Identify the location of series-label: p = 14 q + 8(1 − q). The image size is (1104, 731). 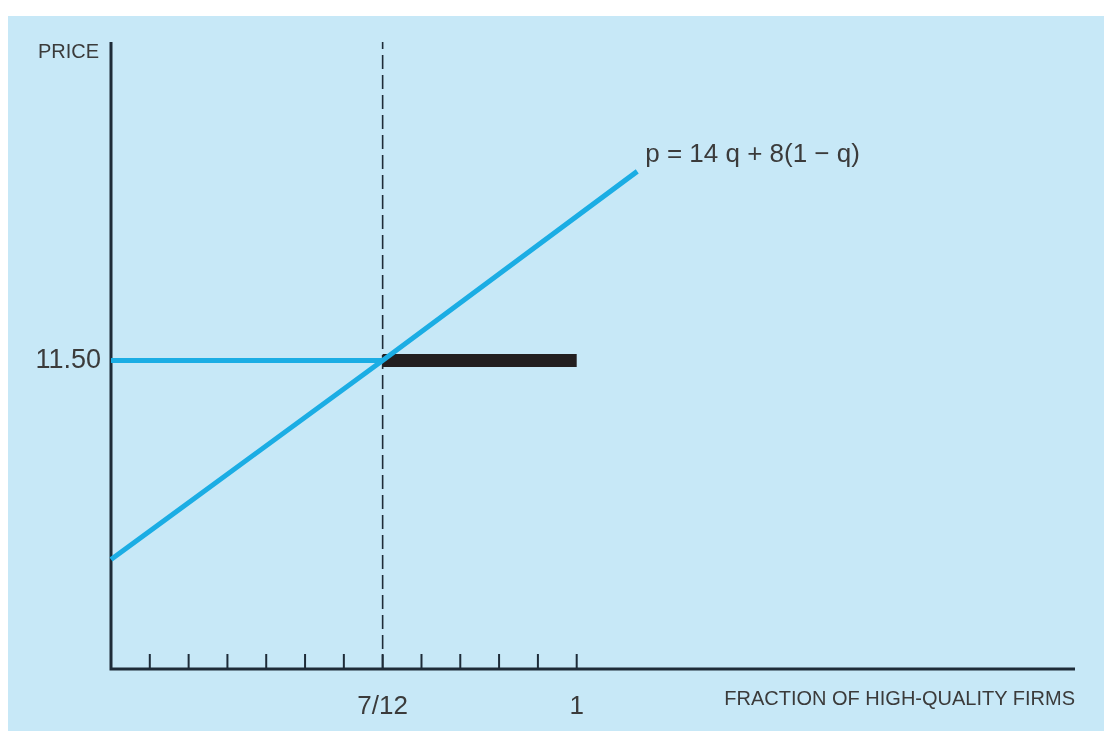
(752, 152).